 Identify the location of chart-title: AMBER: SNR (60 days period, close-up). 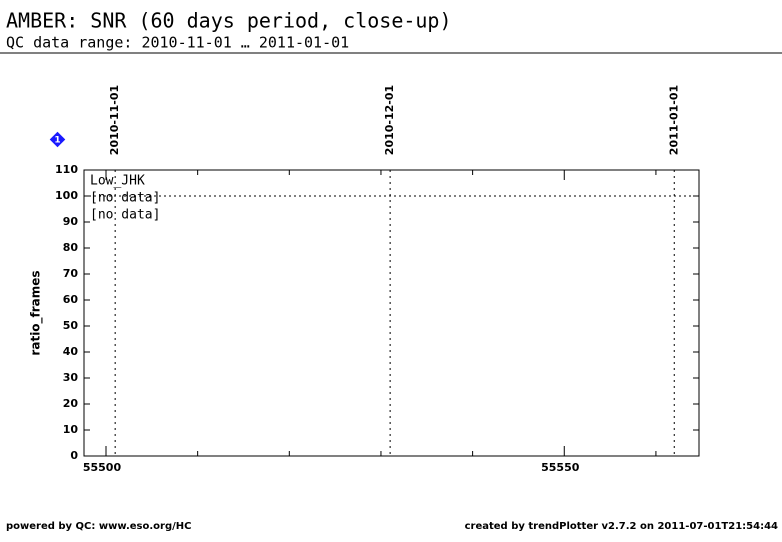
(229, 21).